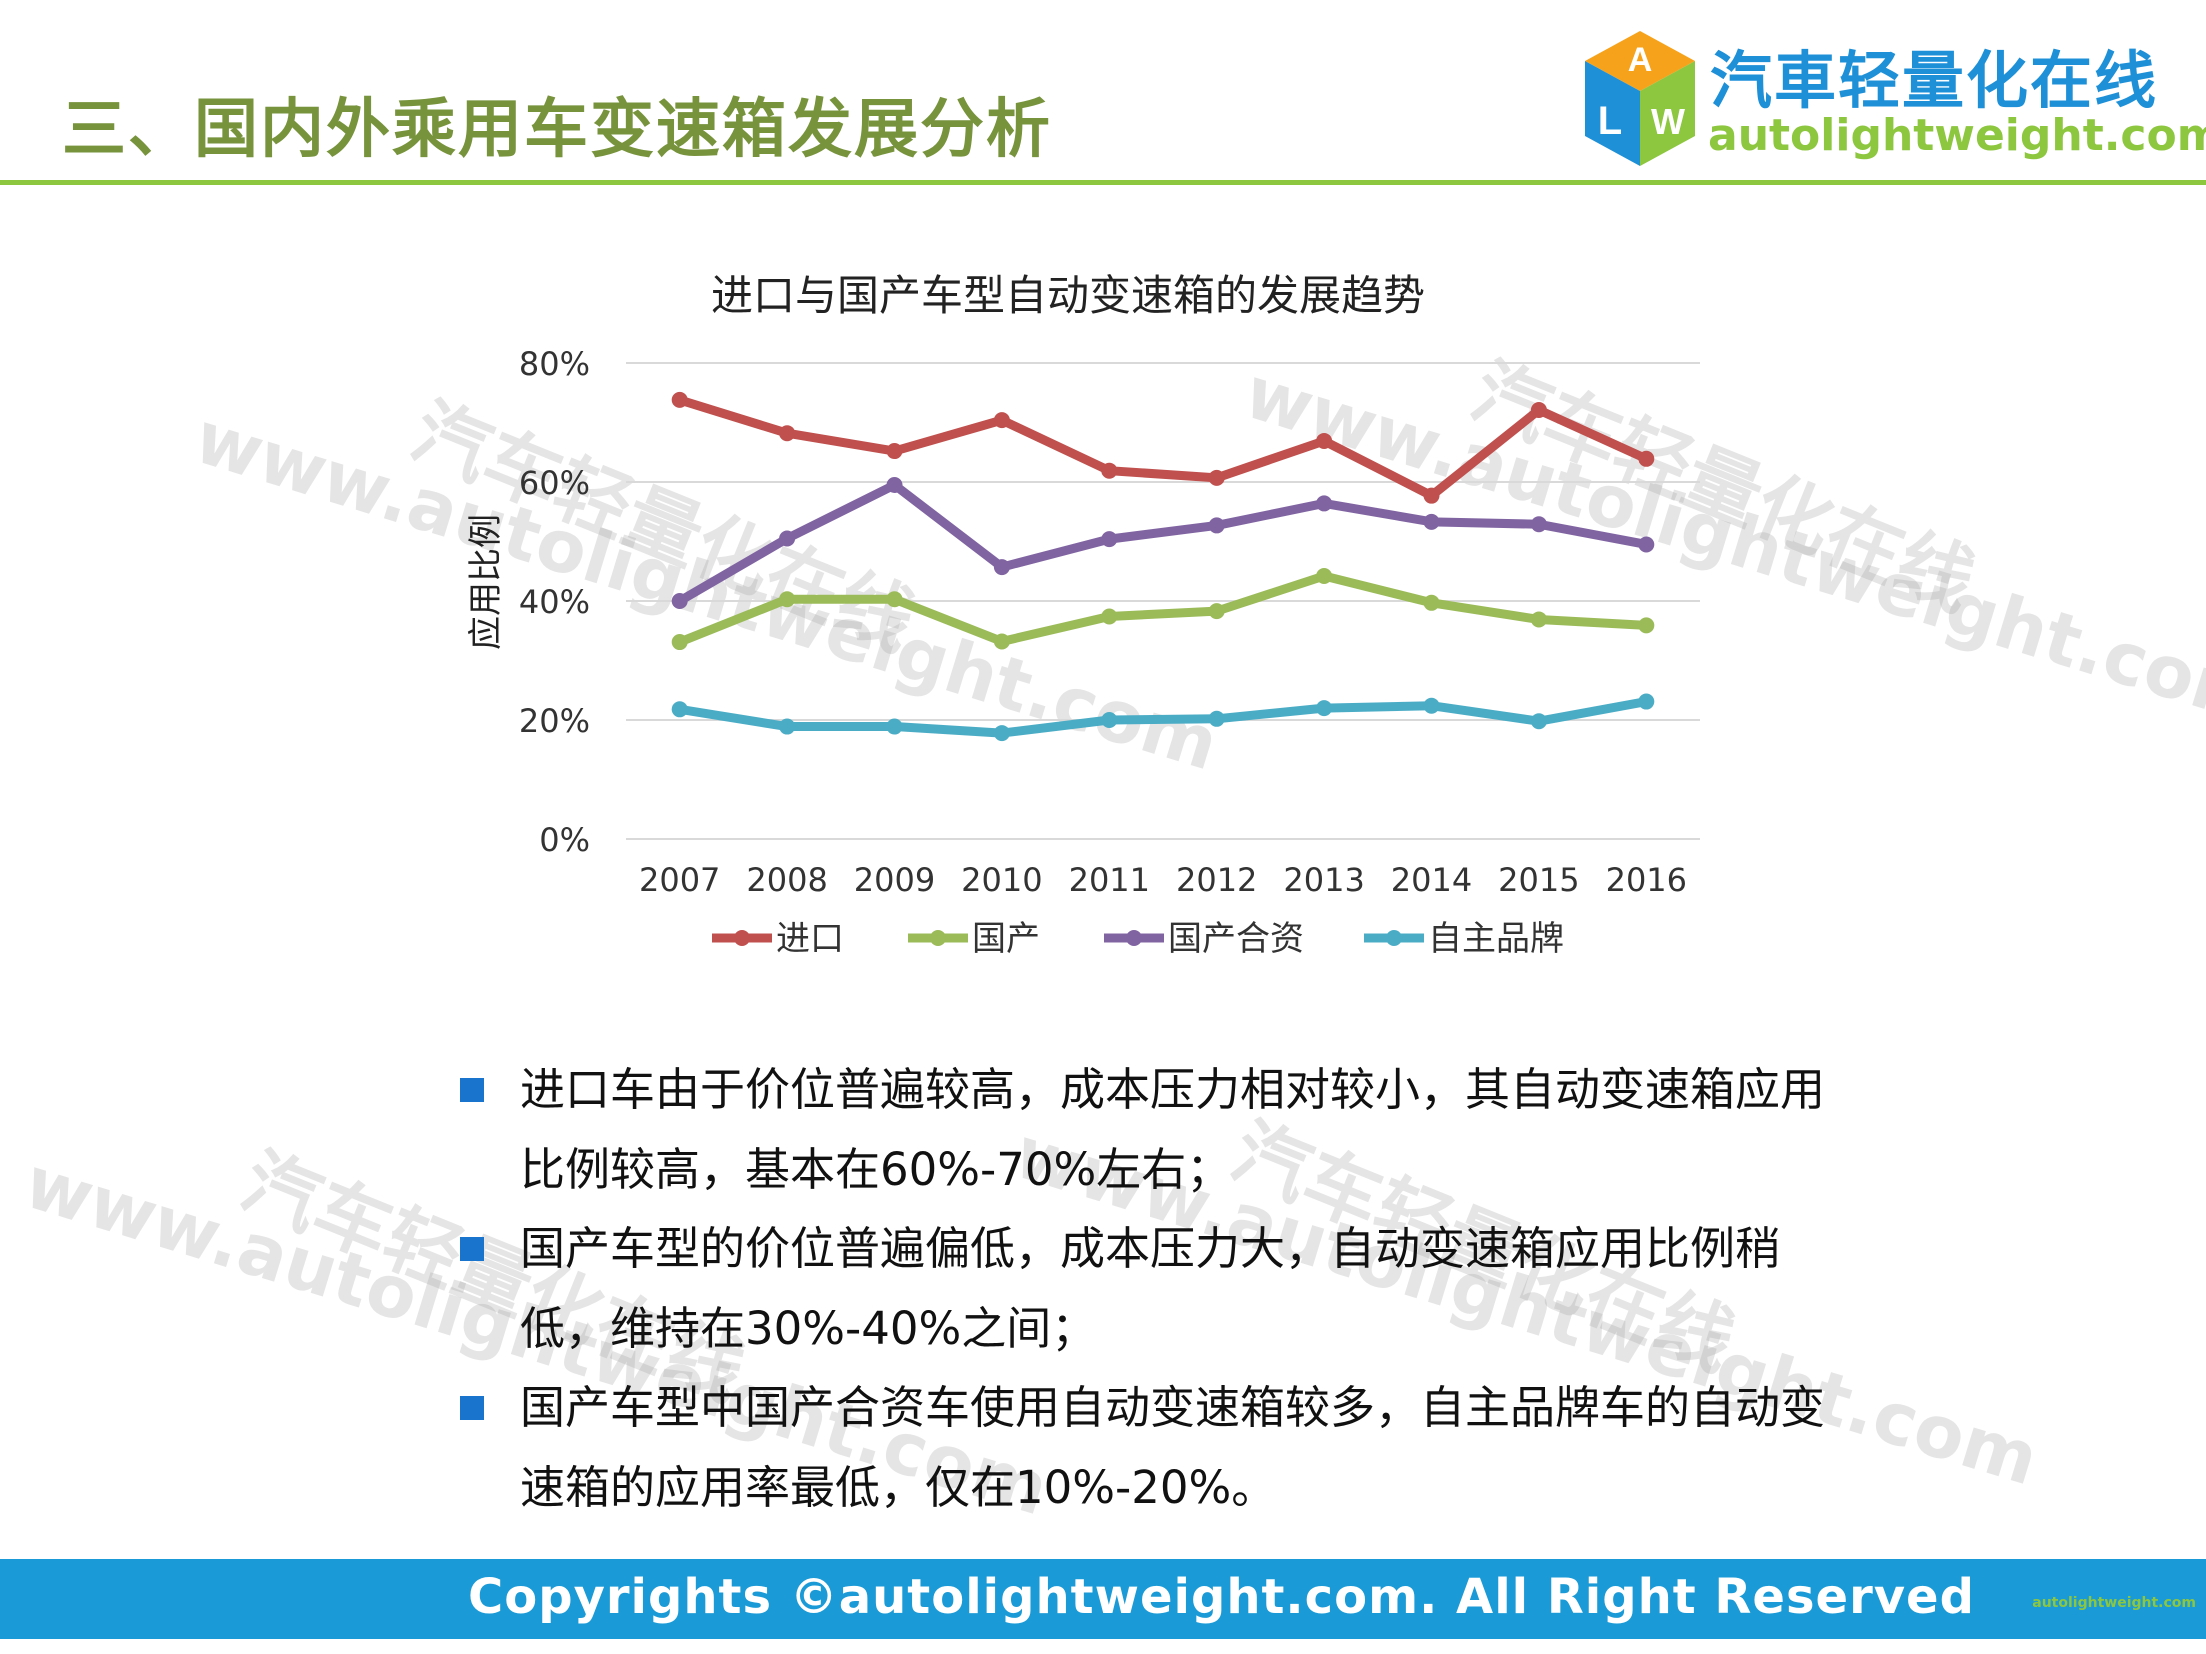 The image size is (2206, 1654). What do you see at coordinates (894, 880) in the screenshot?
I see `x-tick-label: 2009` at bounding box center [894, 880].